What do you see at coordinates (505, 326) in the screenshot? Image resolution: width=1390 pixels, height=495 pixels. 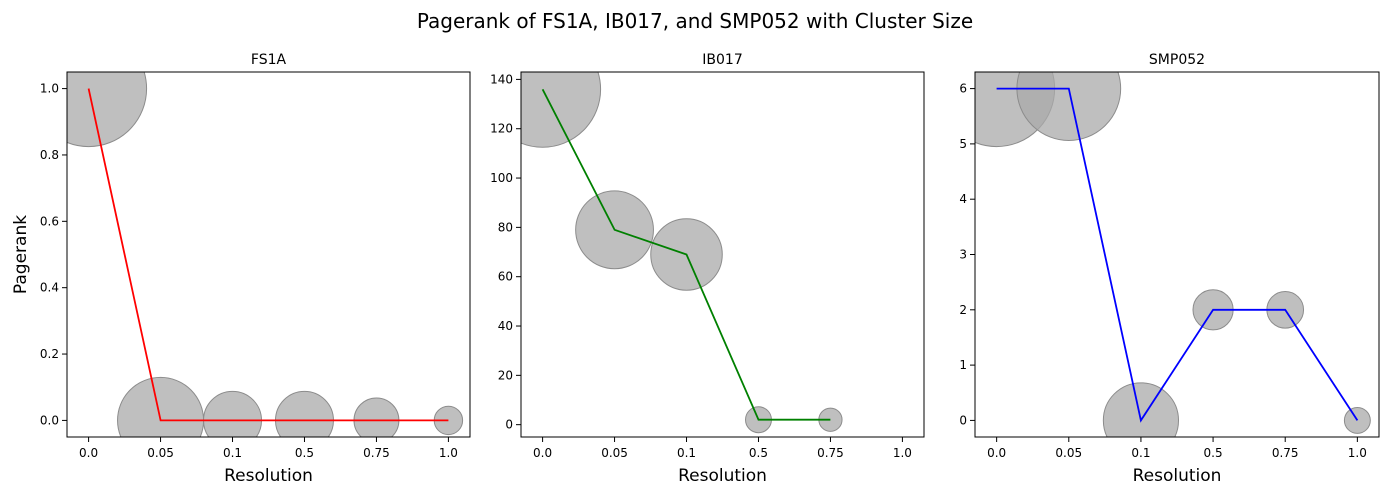 I see `y-tick-label: 40` at bounding box center [505, 326].